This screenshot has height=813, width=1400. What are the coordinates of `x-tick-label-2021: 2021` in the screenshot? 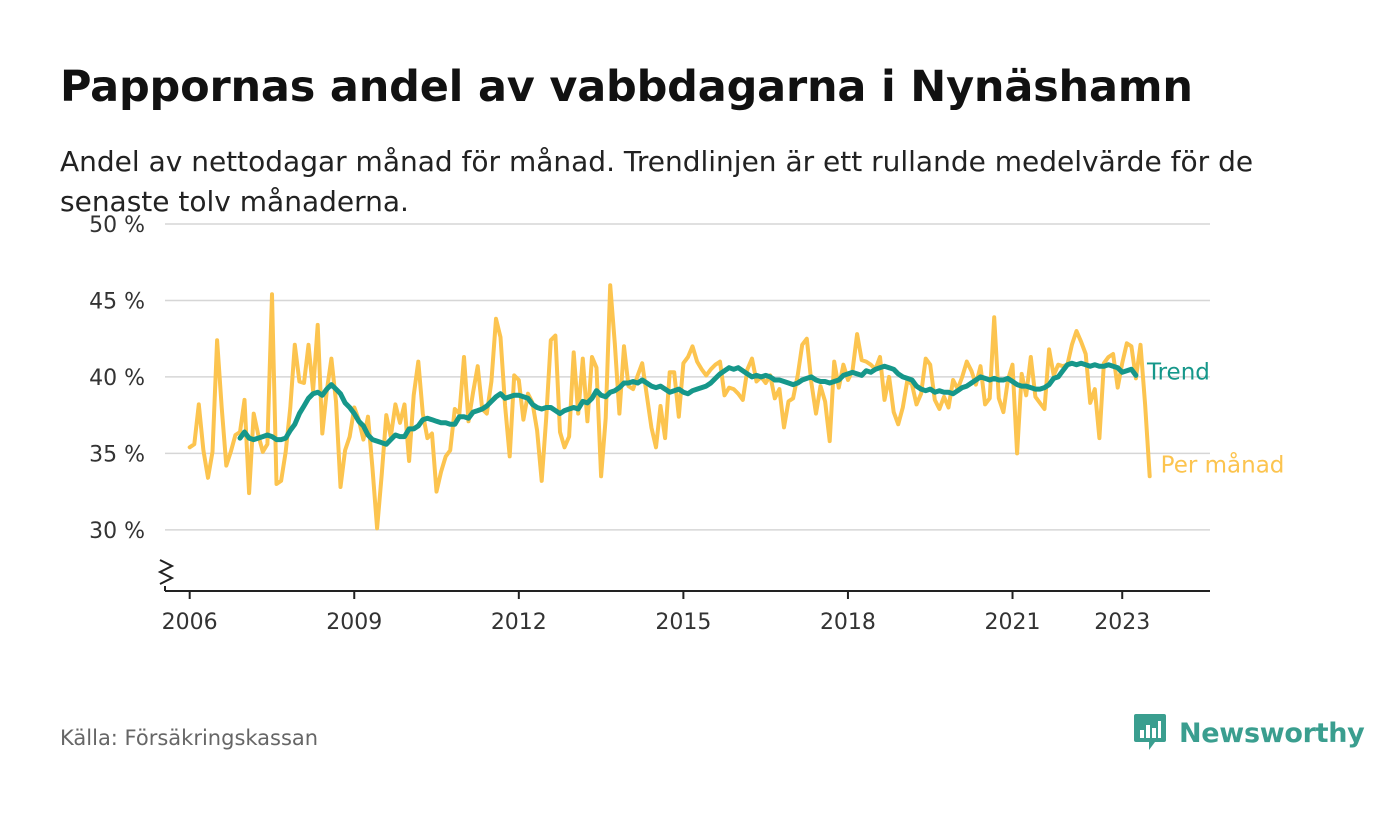 It's located at (1013, 622).